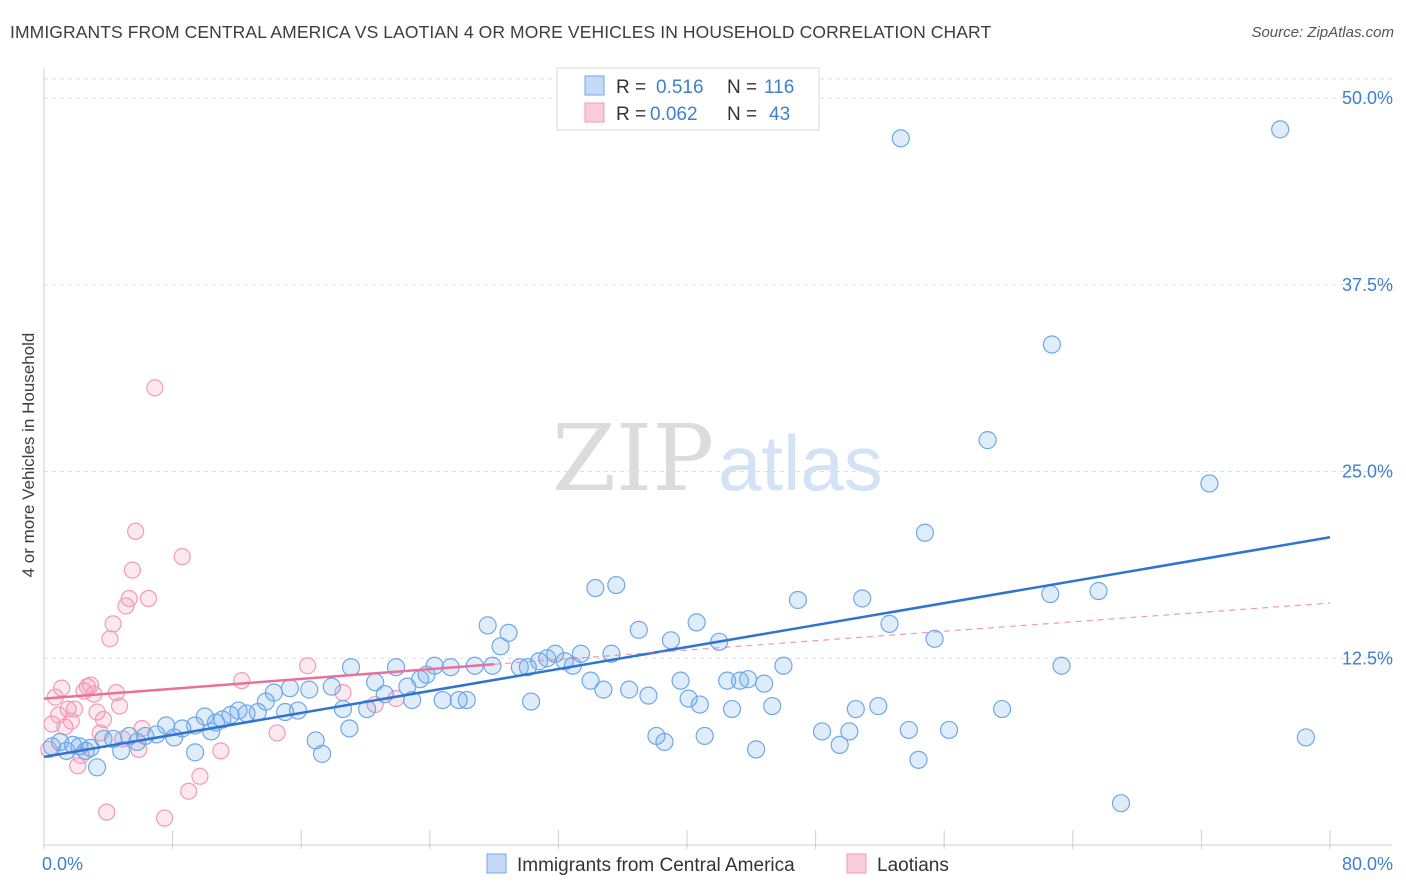 Image resolution: width=1406 pixels, height=892 pixels. What do you see at coordinates (744, 114) in the screenshot?
I see `legend-n-label-2: N =` at bounding box center [744, 114].